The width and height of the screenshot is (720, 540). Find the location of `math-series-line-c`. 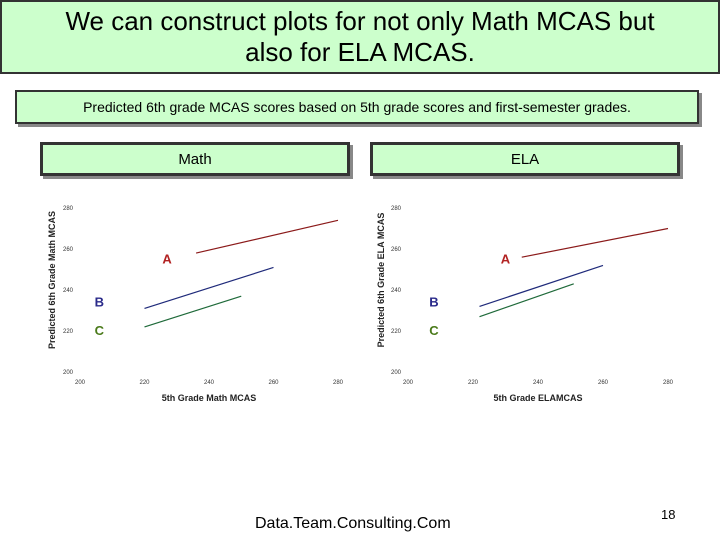

math-series-line-c is located at coordinates (193, 311).